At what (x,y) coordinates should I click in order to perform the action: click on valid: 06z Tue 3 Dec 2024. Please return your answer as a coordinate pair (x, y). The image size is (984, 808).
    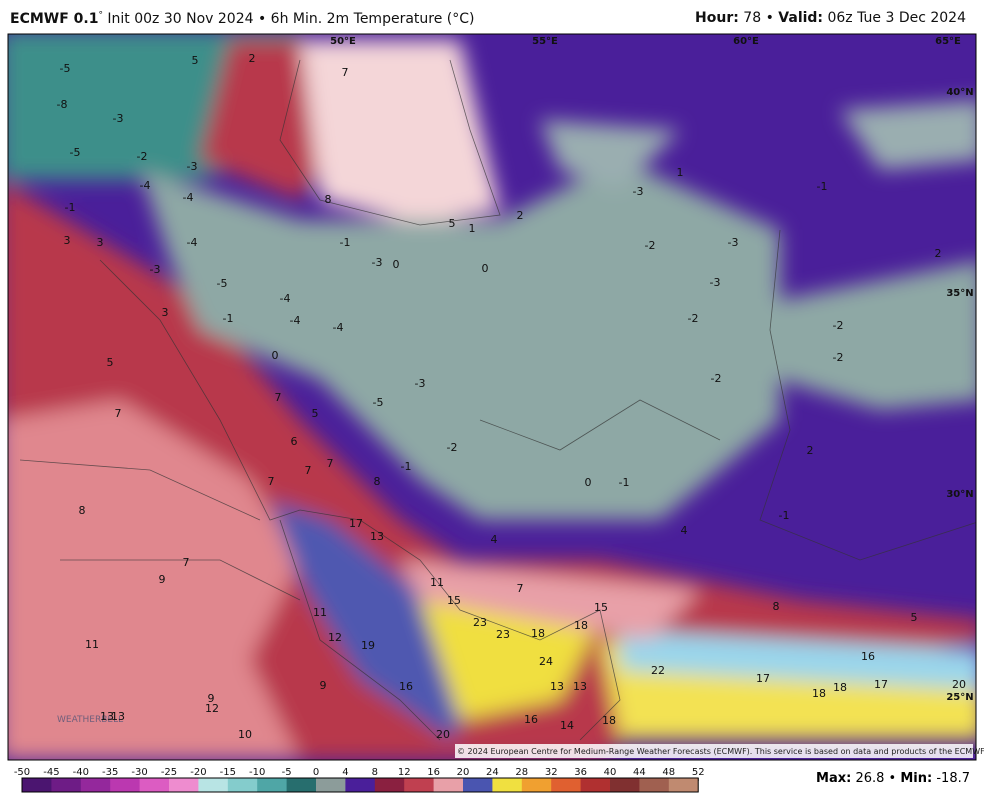
    Looking at the image, I should click on (896, 18).